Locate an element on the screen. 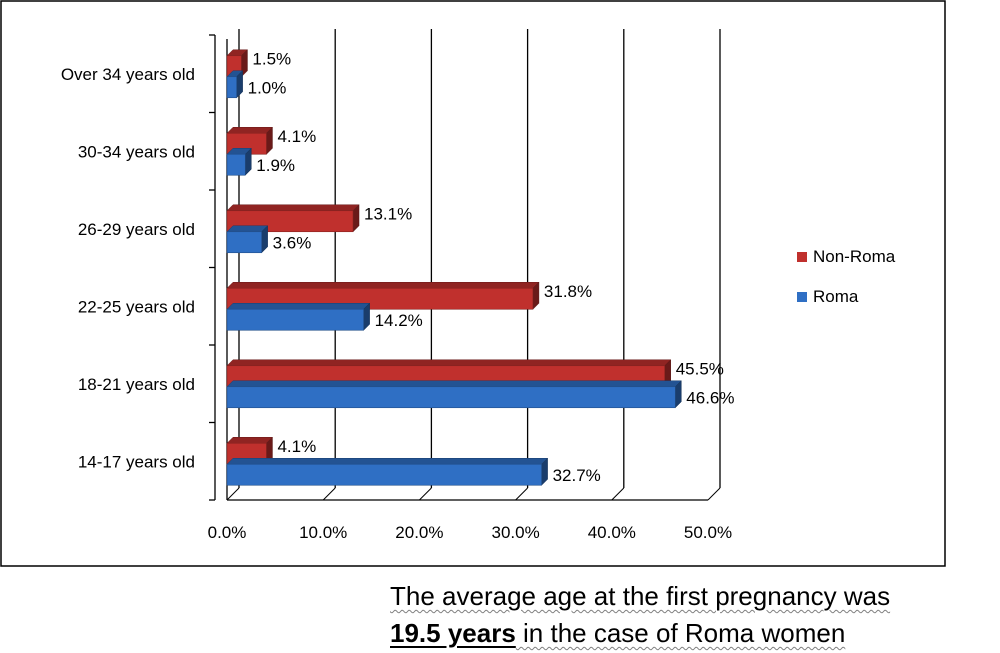 The width and height of the screenshot is (1000, 653). bar-non-roma is located at coordinates (237, 63).